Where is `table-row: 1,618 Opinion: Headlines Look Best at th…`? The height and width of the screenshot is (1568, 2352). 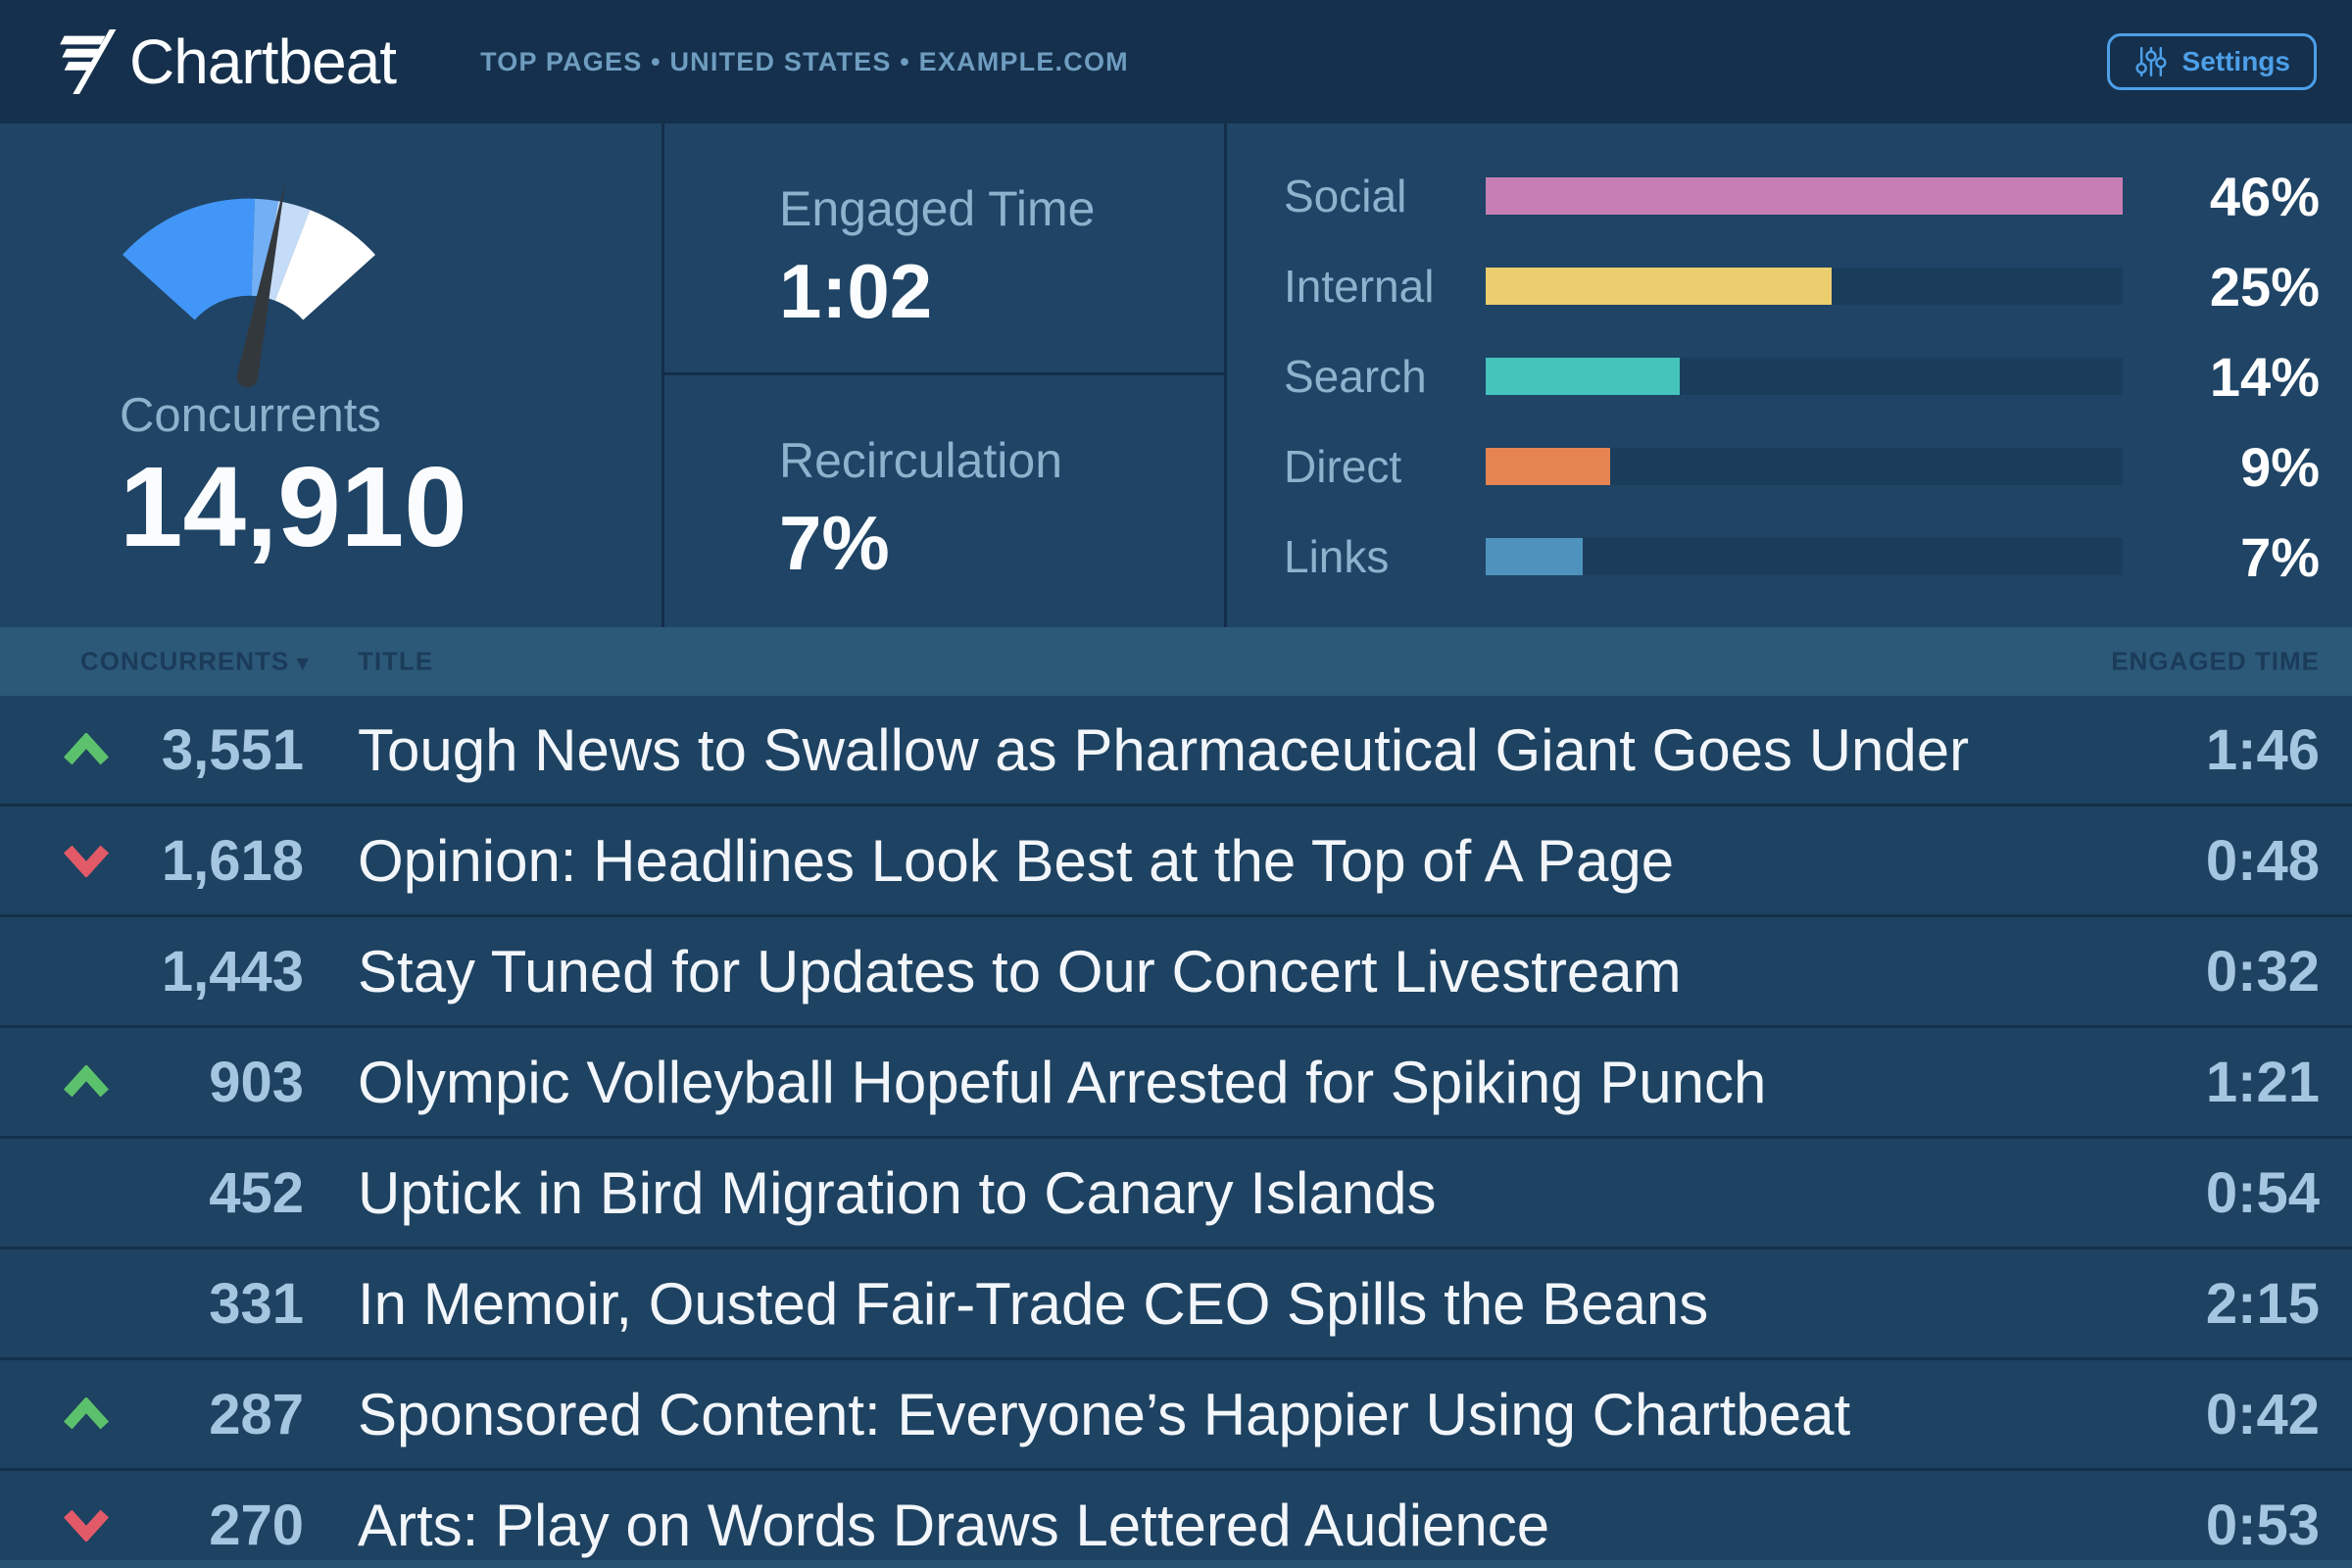
table-row: 1,618 Opinion: Headlines Look Best at th… is located at coordinates (1176, 862).